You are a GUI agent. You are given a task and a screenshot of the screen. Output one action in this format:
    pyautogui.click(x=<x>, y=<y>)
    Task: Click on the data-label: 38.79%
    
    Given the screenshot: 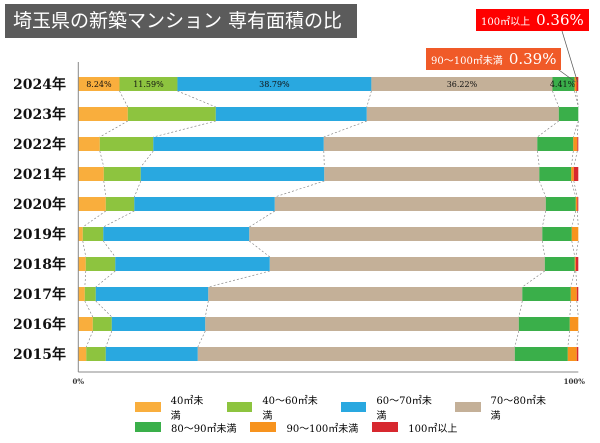 What is the action you would take?
    pyautogui.click(x=274, y=84)
    